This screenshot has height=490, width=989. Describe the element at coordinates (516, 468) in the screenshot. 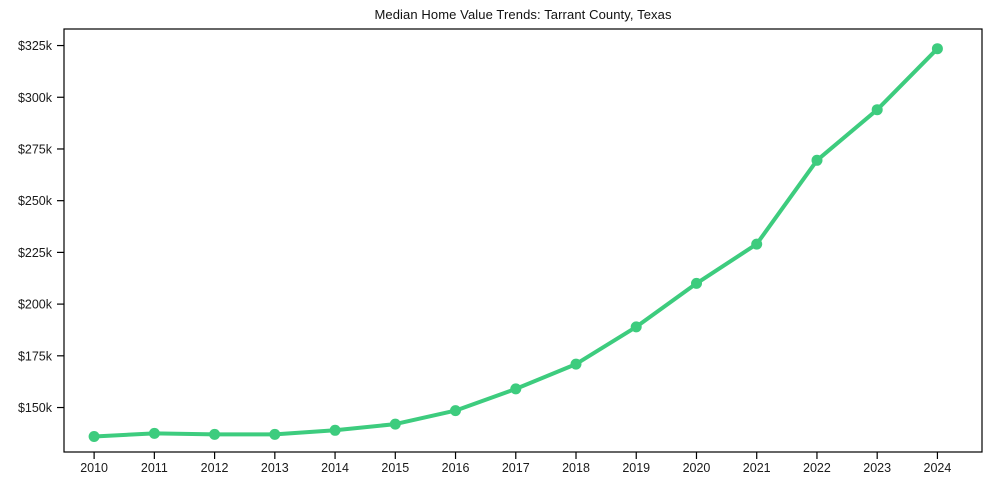

I see `x-tick-label: 2017` at that location.